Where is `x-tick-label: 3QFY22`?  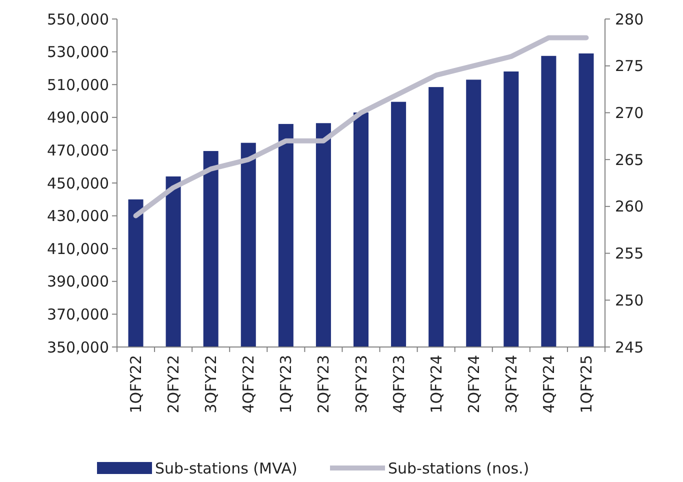 x-tick-label: 3QFY22 is located at coordinates (211, 384).